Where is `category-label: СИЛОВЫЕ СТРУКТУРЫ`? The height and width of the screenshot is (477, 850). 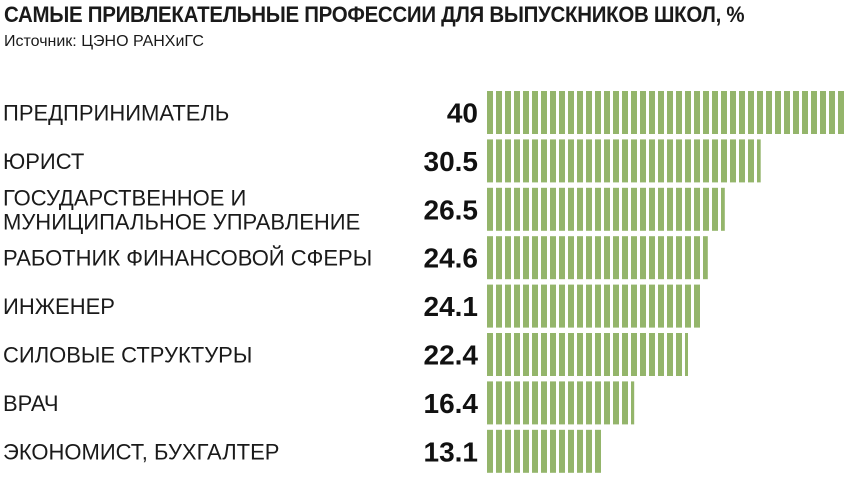 category-label: СИЛОВЫЕ СТРУКТУРЫ is located at coordinates (127, 355).